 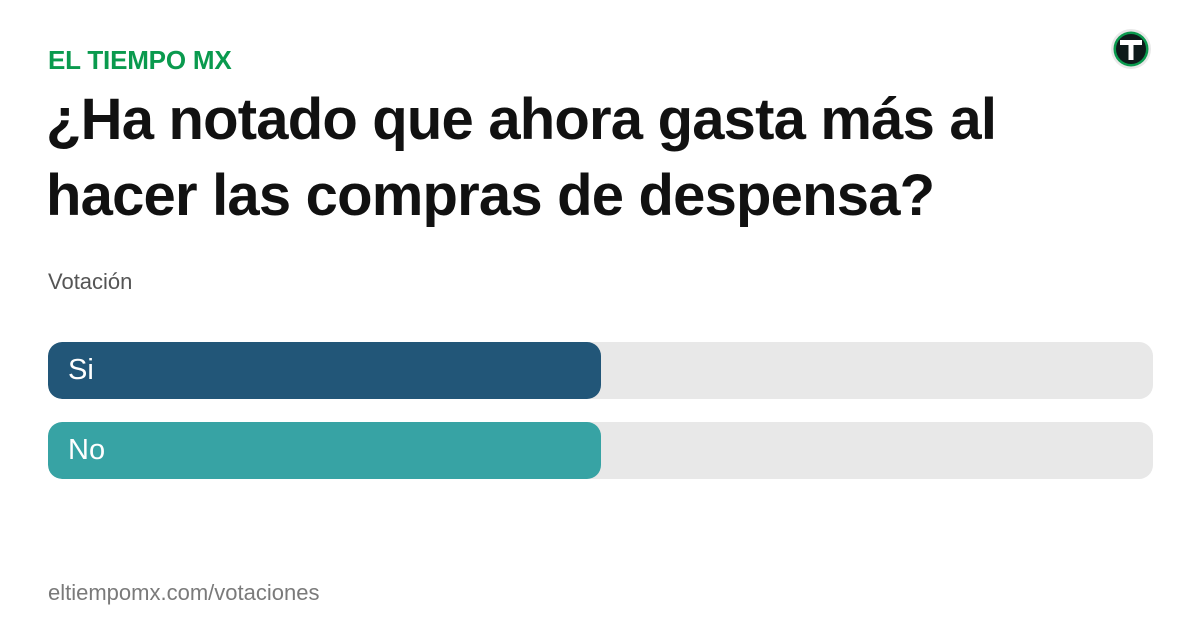 I want to click on poll-type-label: Votación, so click(x=90, y=281).